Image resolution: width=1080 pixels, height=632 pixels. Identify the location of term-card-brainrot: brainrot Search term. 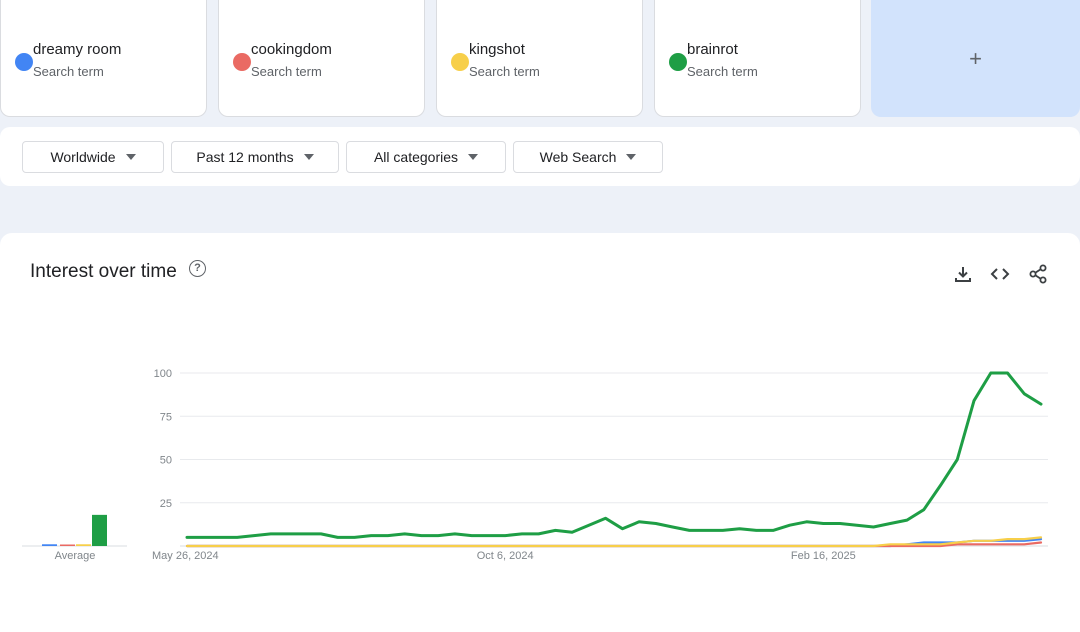
(757, 58).